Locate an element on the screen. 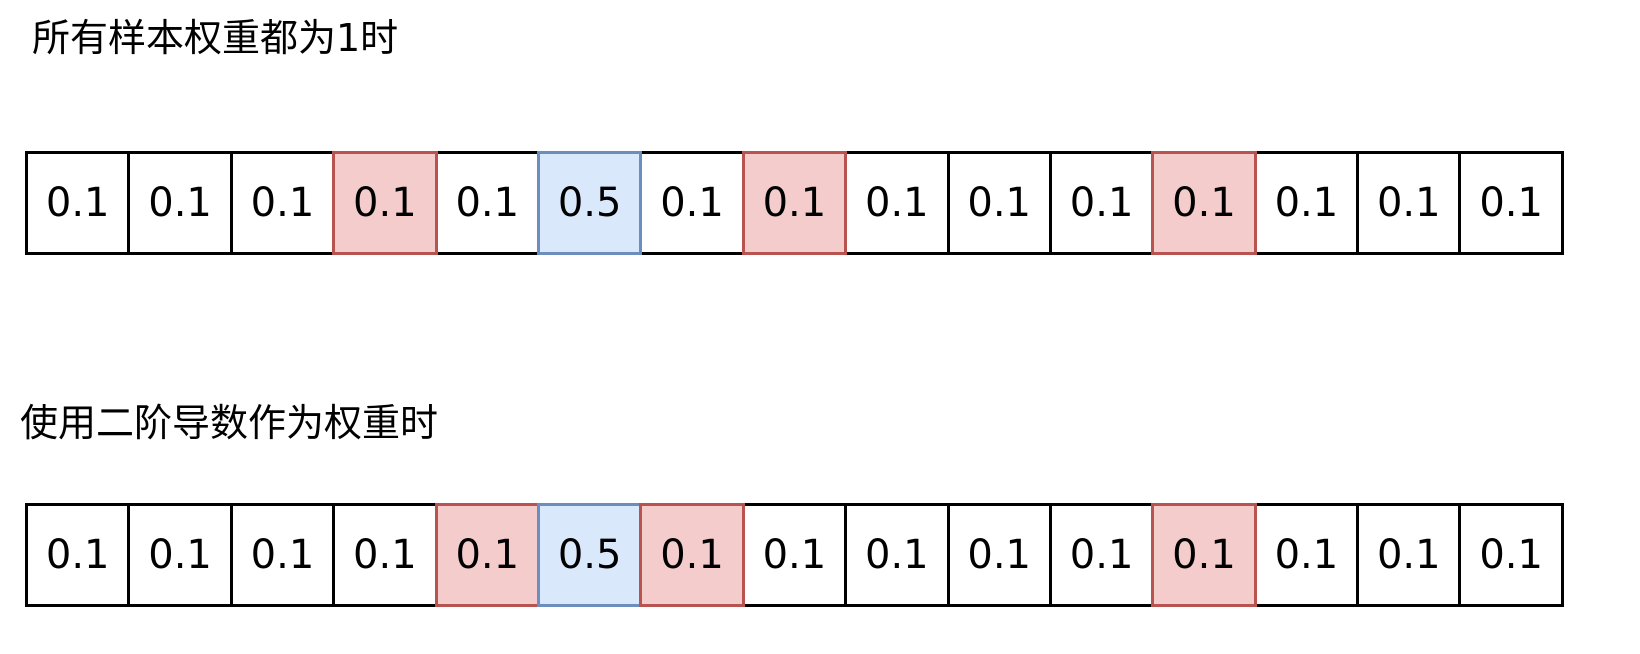  row-2-title: 使用二阶导数作为权重时 is located at coordinates (229, 423).